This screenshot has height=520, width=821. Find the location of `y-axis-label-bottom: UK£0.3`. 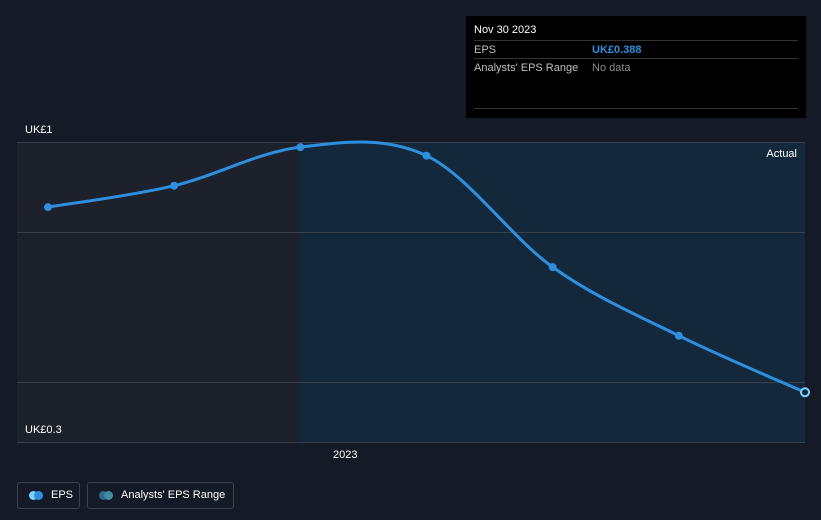

y-axis-label-bottom: UK£0.3 is located at coordinates (43, 430).